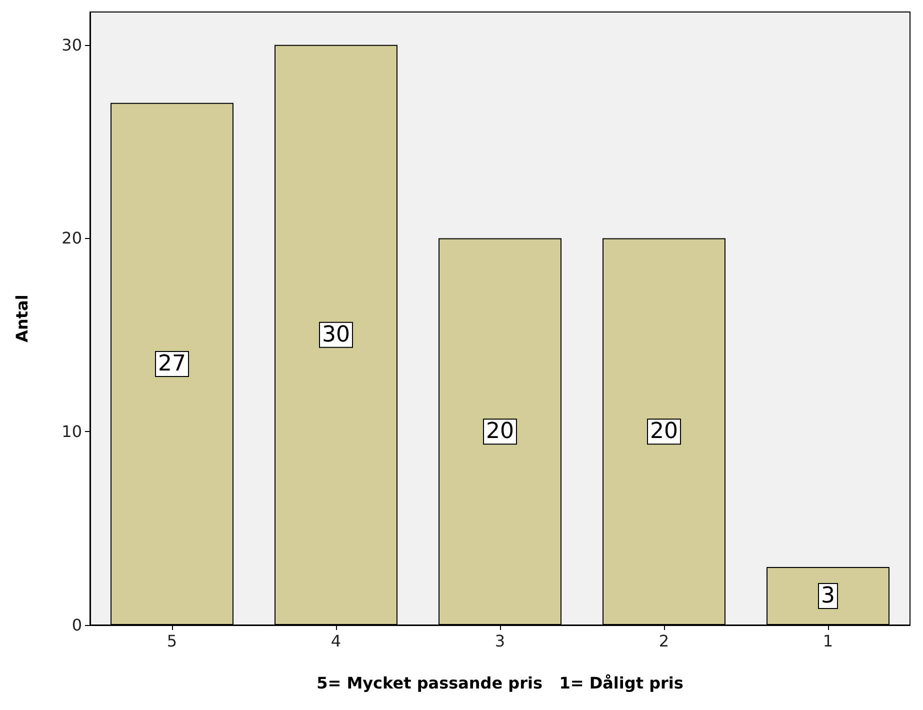 This screenshot has width=923, height=710. Describe the element at coordinates (336, 335) in the screenshot. I see `data-label: 30` at that location.